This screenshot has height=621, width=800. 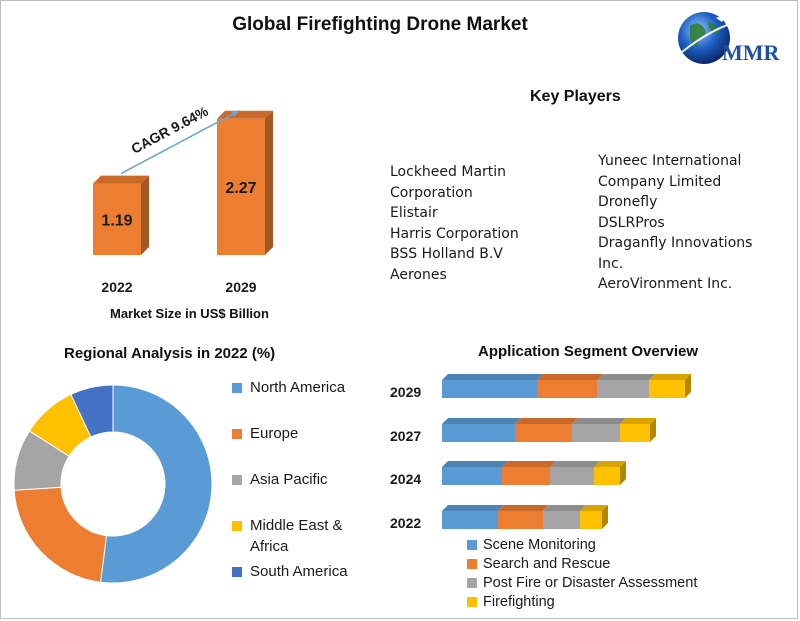 I want to click on market-year-label: 2022, so click(x=116, y=287).